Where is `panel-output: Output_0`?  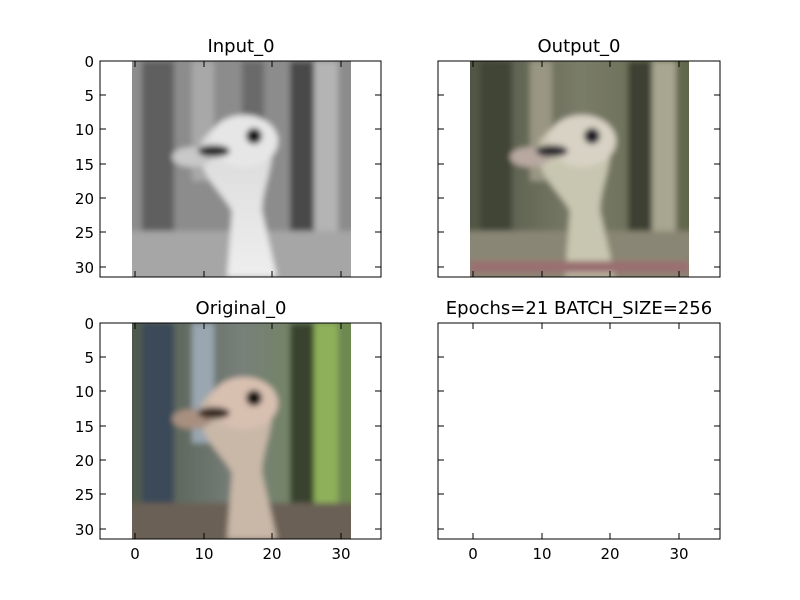 panel-output: Output_0 is located at coordinates (579, 157).